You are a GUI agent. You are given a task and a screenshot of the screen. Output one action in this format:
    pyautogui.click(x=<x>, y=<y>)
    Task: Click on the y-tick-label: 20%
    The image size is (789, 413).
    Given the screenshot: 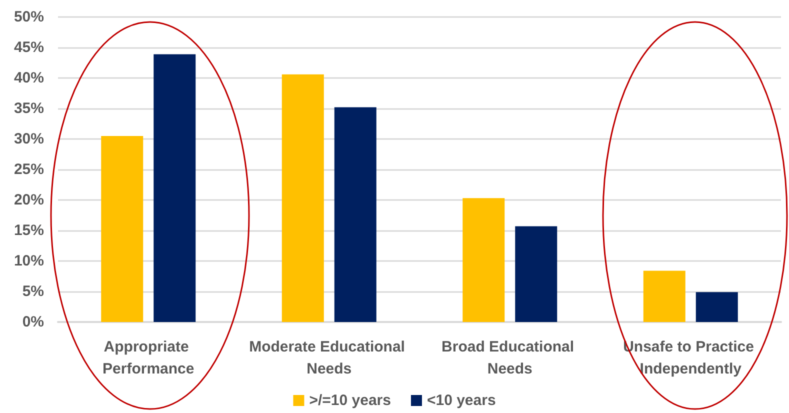 What is the action you would take?
    pyautogui.click(x=29, y=200)
    